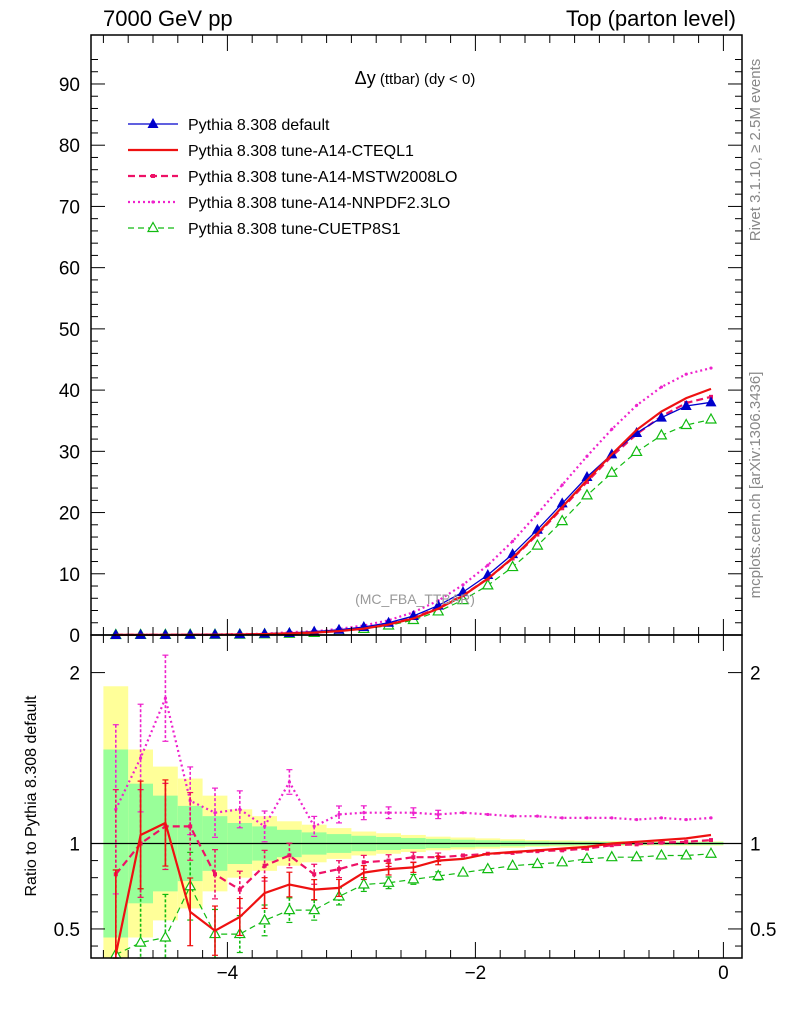  Describe the element at coordinates (67, 930) in the screenshot. I see `ratio-ytick-label-left: 0.5` at that location.